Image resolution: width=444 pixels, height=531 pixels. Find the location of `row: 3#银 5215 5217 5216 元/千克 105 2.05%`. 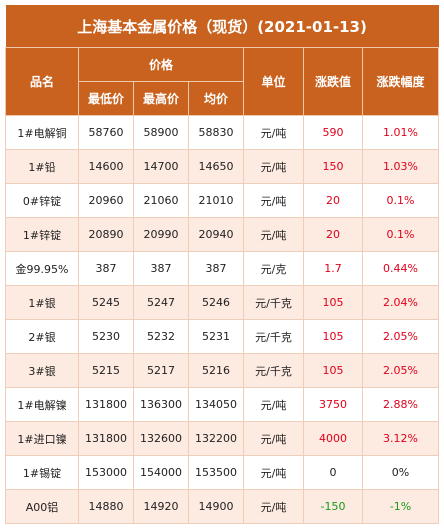

row: 3#银 5215 5217 5216 元/千克 105 2.05% is located at coordinates (222, 370).